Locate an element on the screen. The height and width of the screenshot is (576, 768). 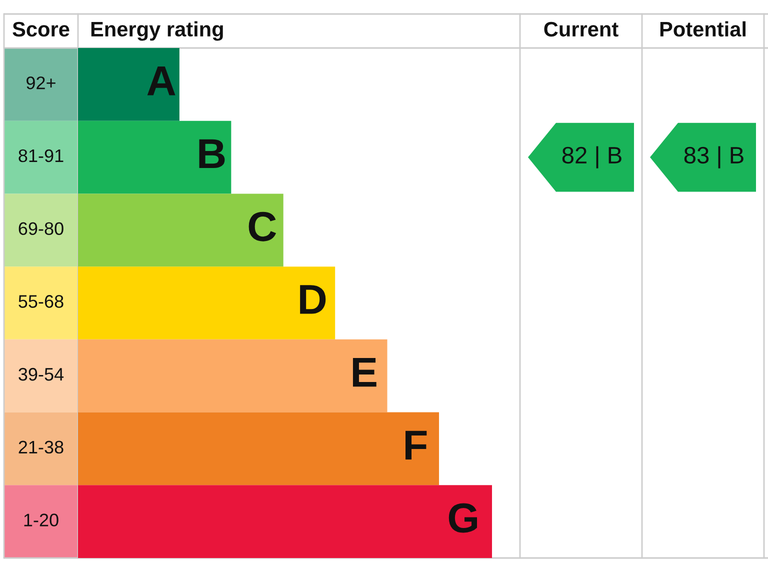
y-tick-label: C is located at coordinates (262, 227).